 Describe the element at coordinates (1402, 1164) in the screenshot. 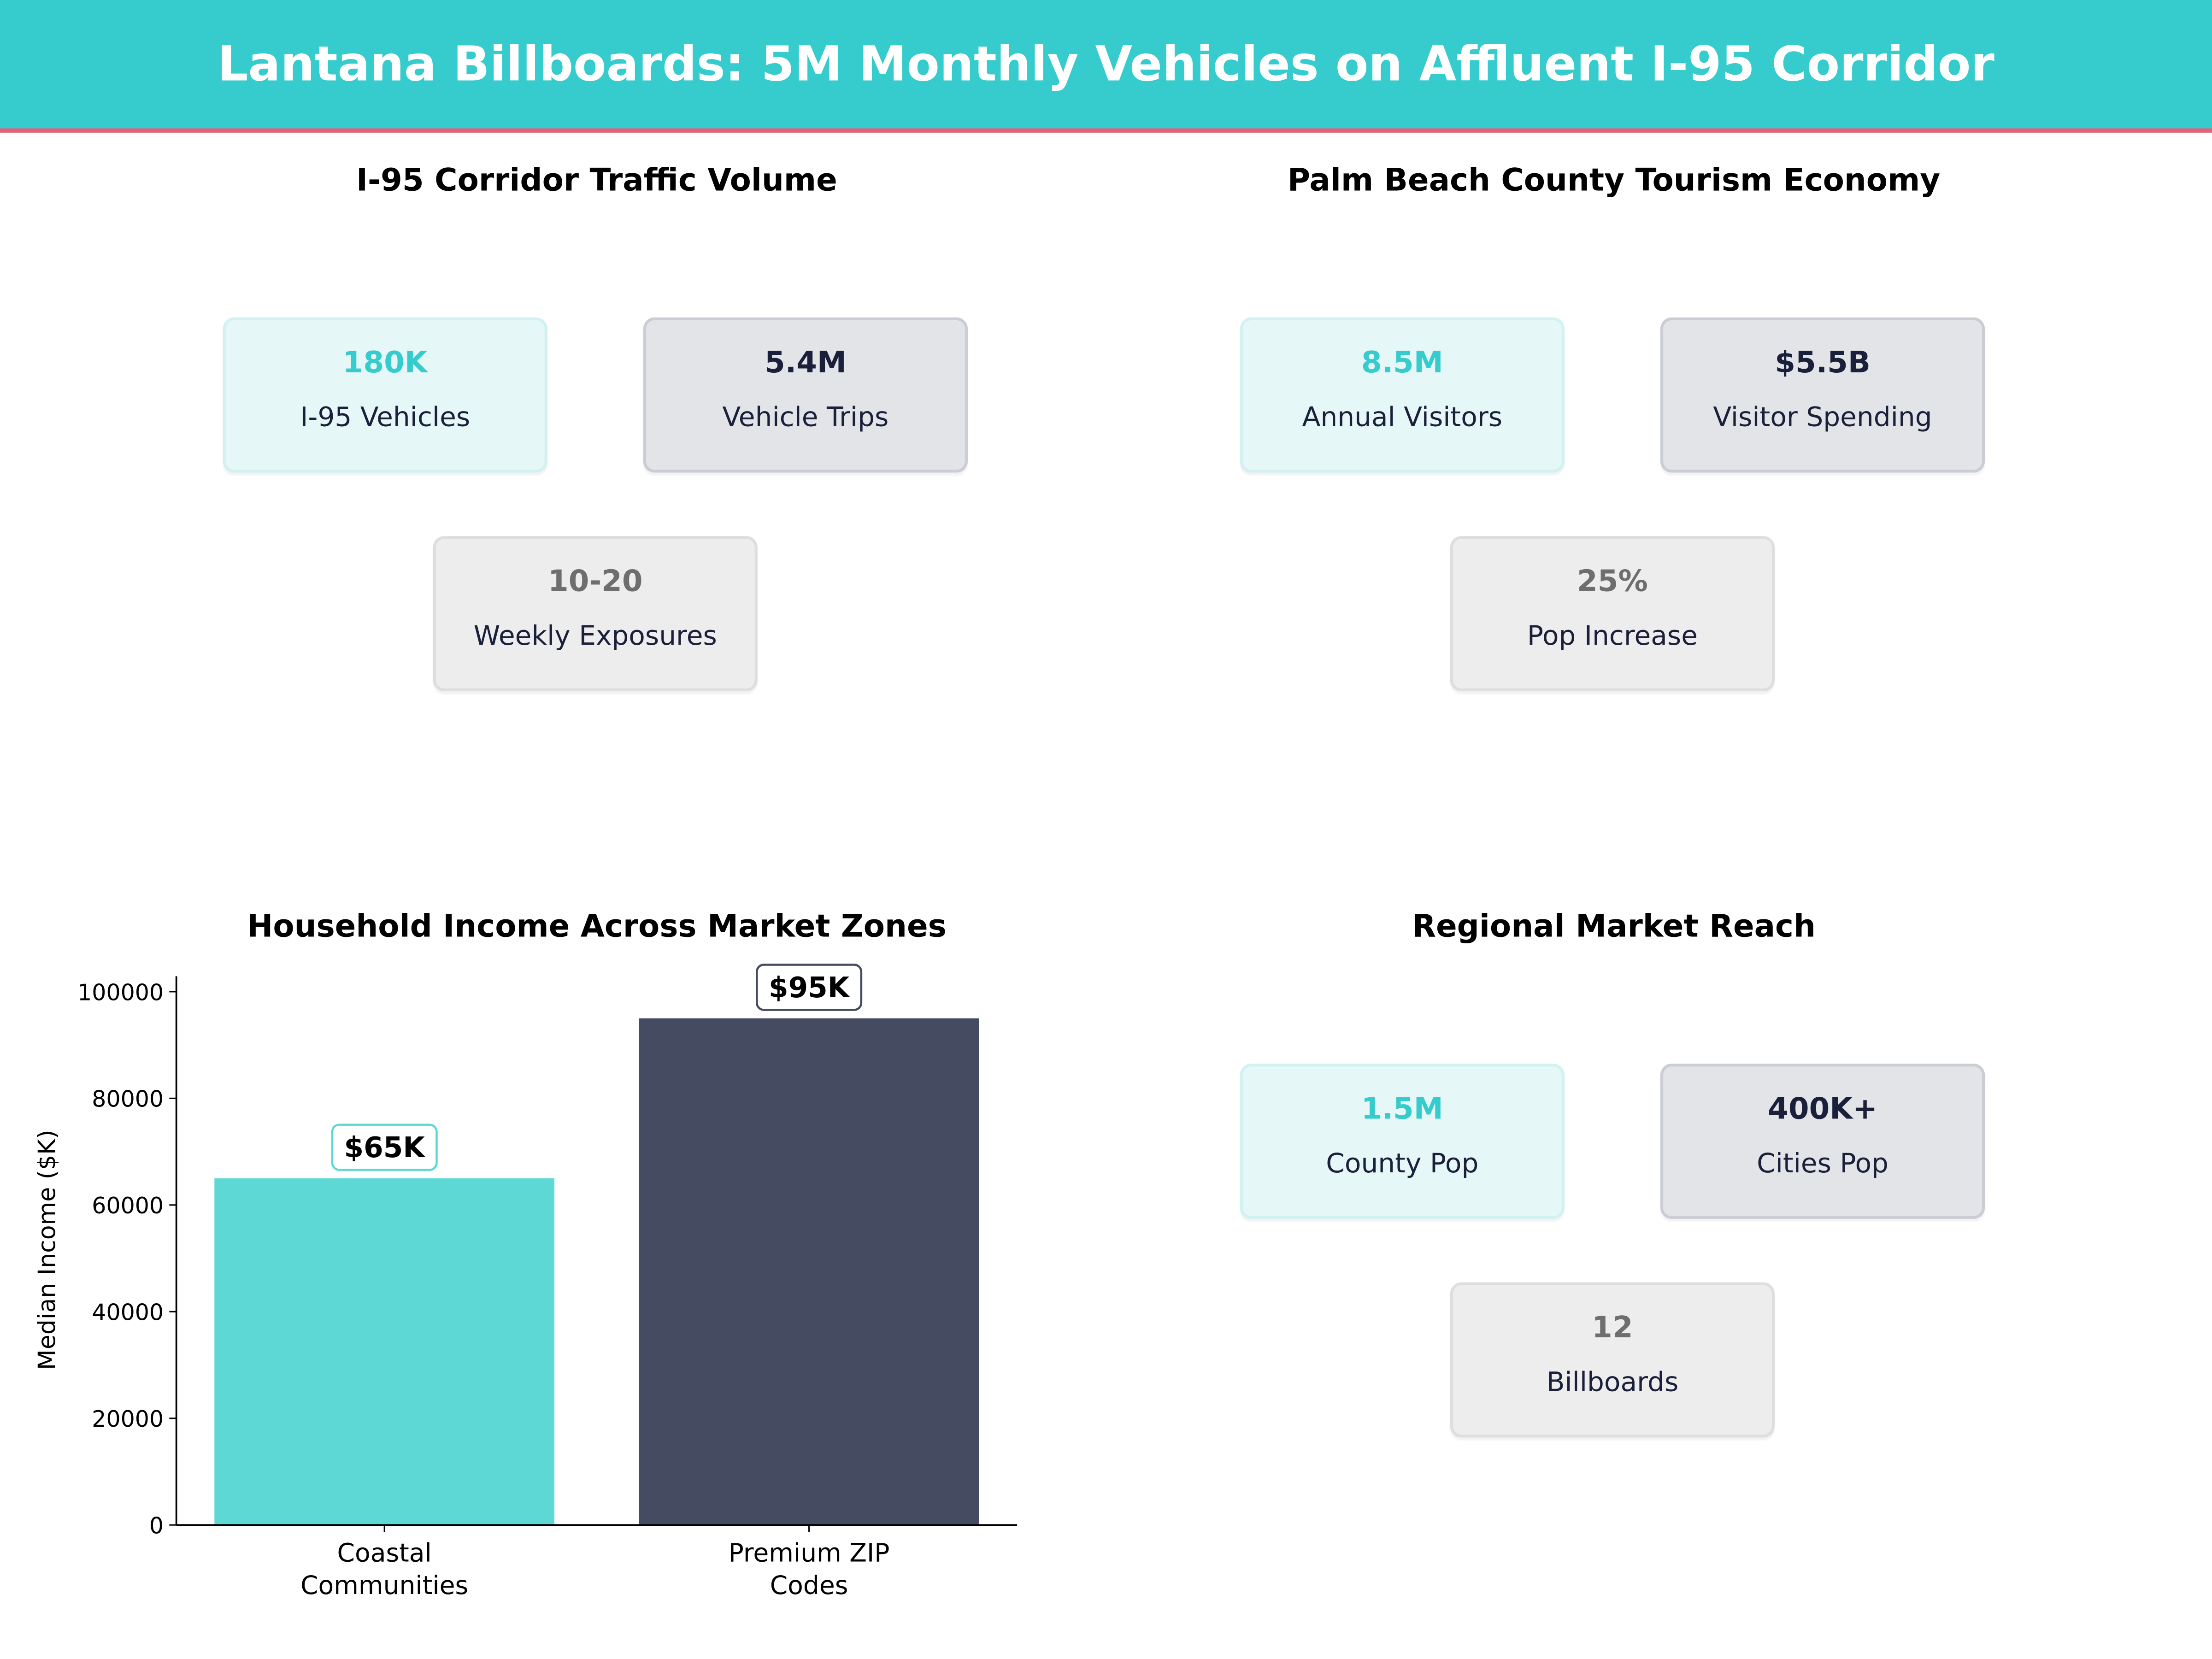

I see `metric-label: County Pop` at that location.